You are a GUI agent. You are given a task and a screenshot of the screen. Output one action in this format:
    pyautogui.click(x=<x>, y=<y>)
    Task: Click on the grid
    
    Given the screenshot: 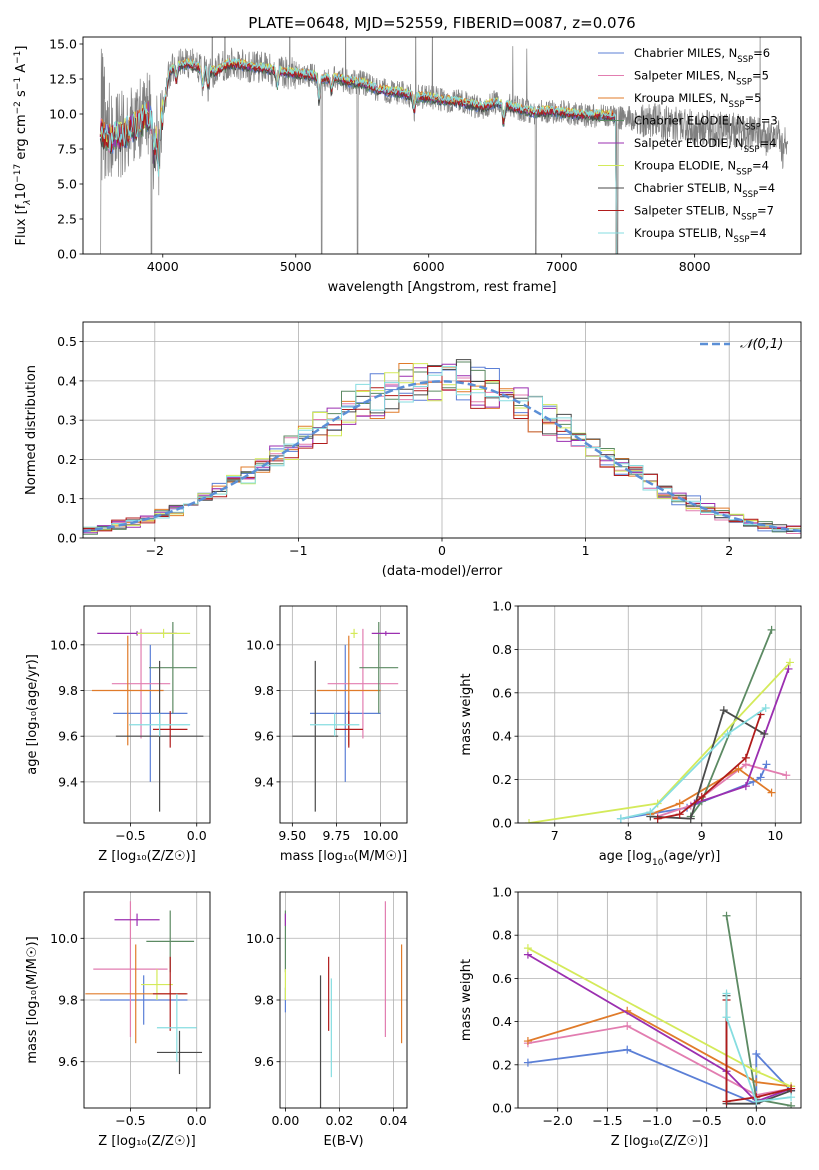 What is the action you would take?
    pyautogui.click(x=343, y=1000)
    